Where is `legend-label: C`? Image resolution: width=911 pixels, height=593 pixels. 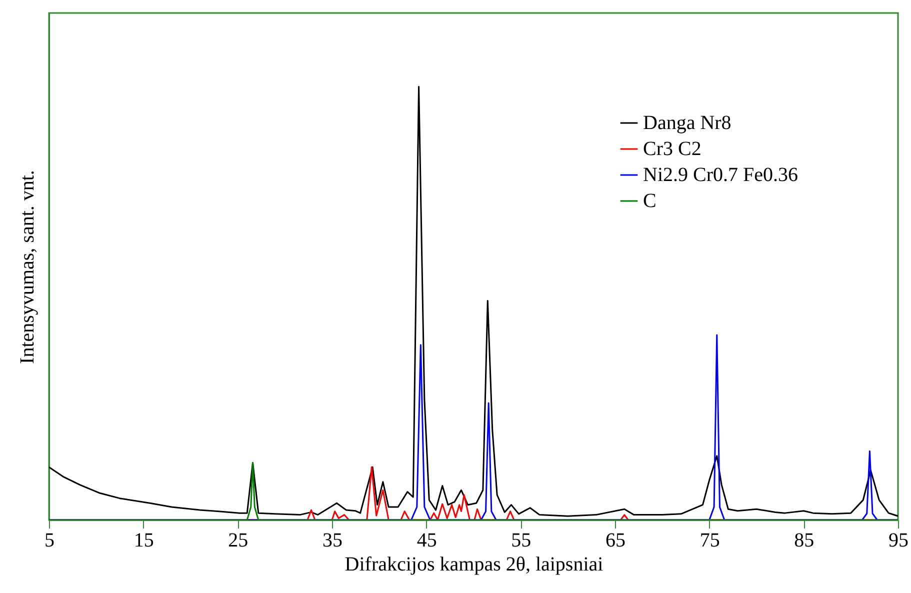 legend-label: C is located at coordinates (649, 201).